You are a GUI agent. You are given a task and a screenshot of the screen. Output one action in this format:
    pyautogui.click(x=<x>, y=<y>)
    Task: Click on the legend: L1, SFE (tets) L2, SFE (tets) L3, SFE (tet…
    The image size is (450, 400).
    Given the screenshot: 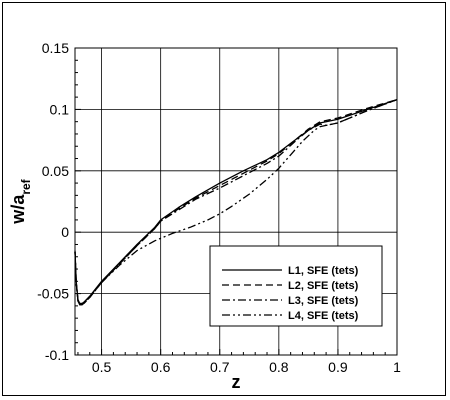 What is the action you would take?
    pyautogui.click(x=296, y=286)
    